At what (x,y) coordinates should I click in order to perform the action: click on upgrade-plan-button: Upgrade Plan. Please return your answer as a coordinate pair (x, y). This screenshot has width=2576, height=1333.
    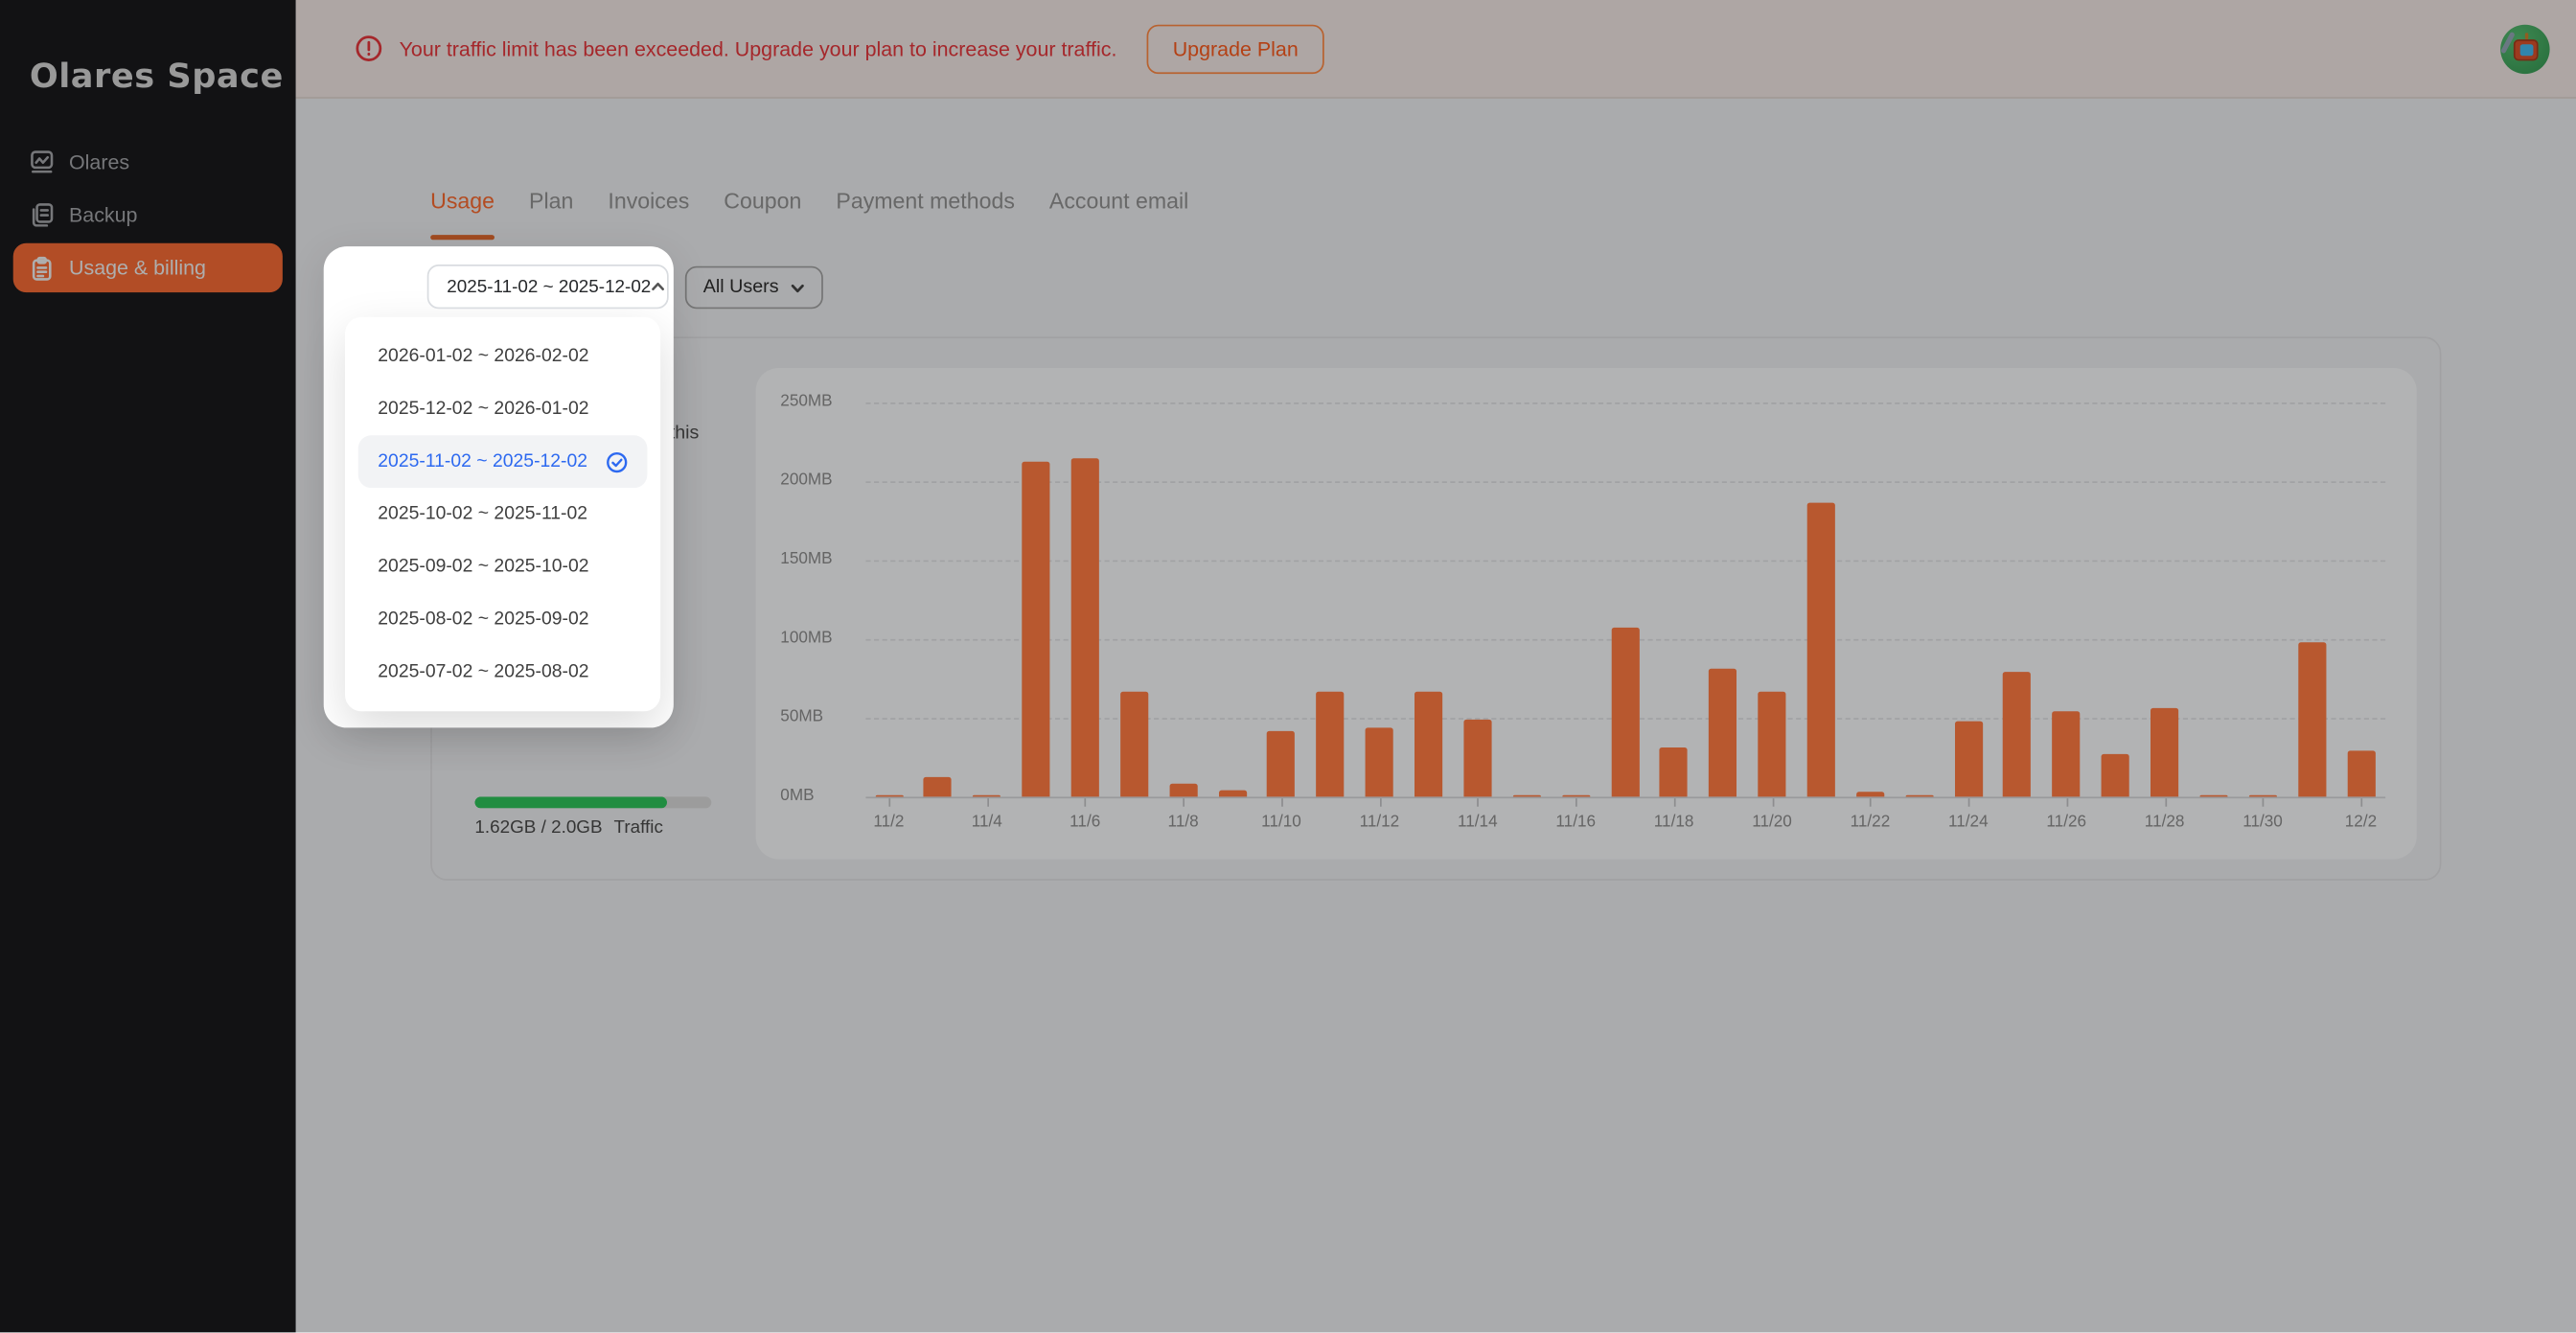
    Looking at the image, I should click on (1235, 49).